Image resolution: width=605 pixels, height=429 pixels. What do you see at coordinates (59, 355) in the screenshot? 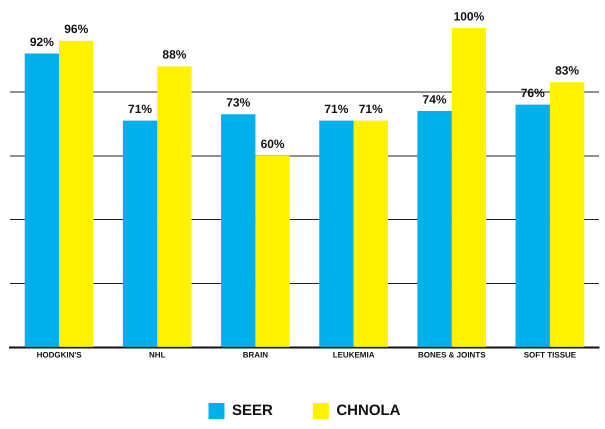
I see `x-tick-label: HODGKIN'S` at bounding box center [59, 355].